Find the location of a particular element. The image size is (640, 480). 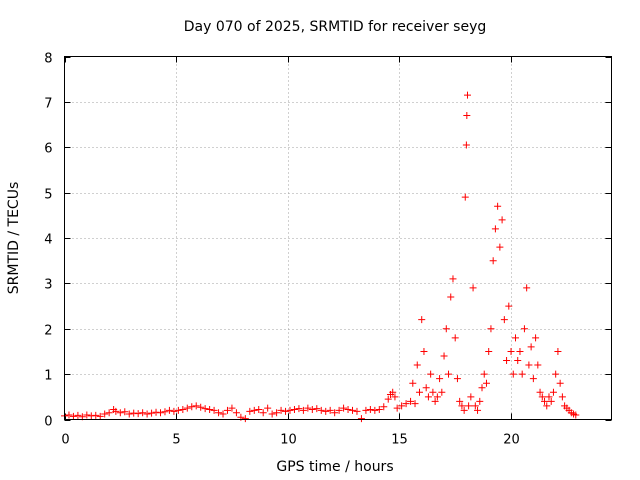

x-axis-label: GPS time / hours is located at coordinates (334, 467).